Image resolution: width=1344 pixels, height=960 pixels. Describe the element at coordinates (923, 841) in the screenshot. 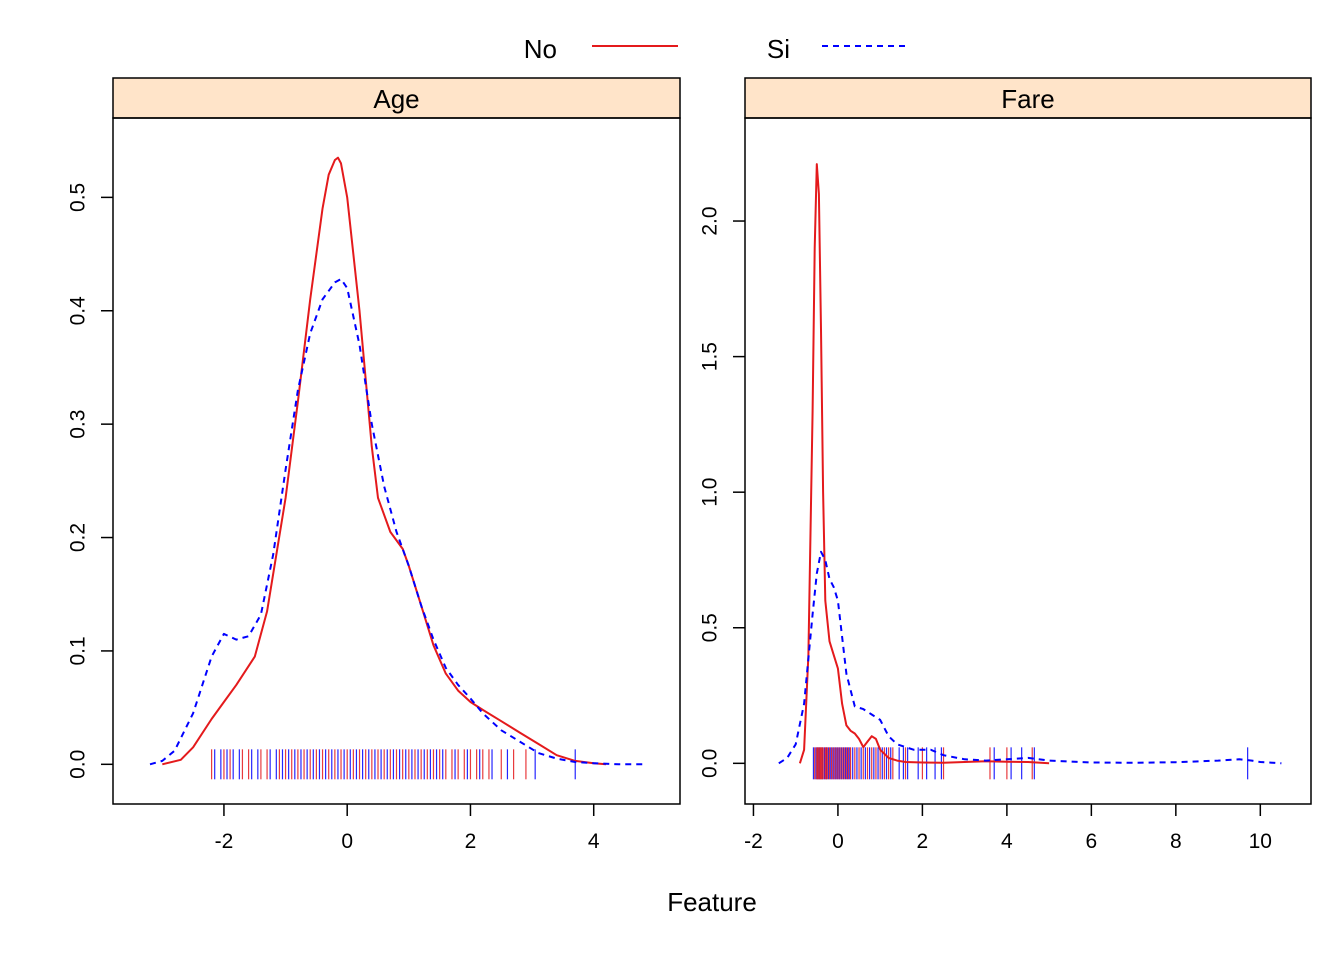

I see `x-tick-label-fare-2: 2` at that location.